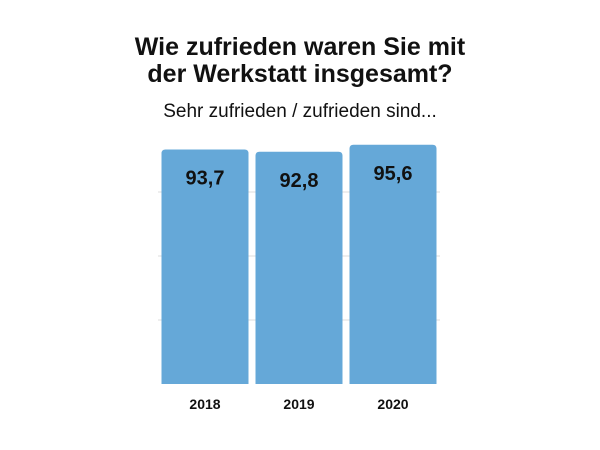 This screenshot has width=600, height=450. What do you see at coordinates (299, 181) in the screenshot?
I see `value-label-2019: 92,8` at bounding box center [299, 181].